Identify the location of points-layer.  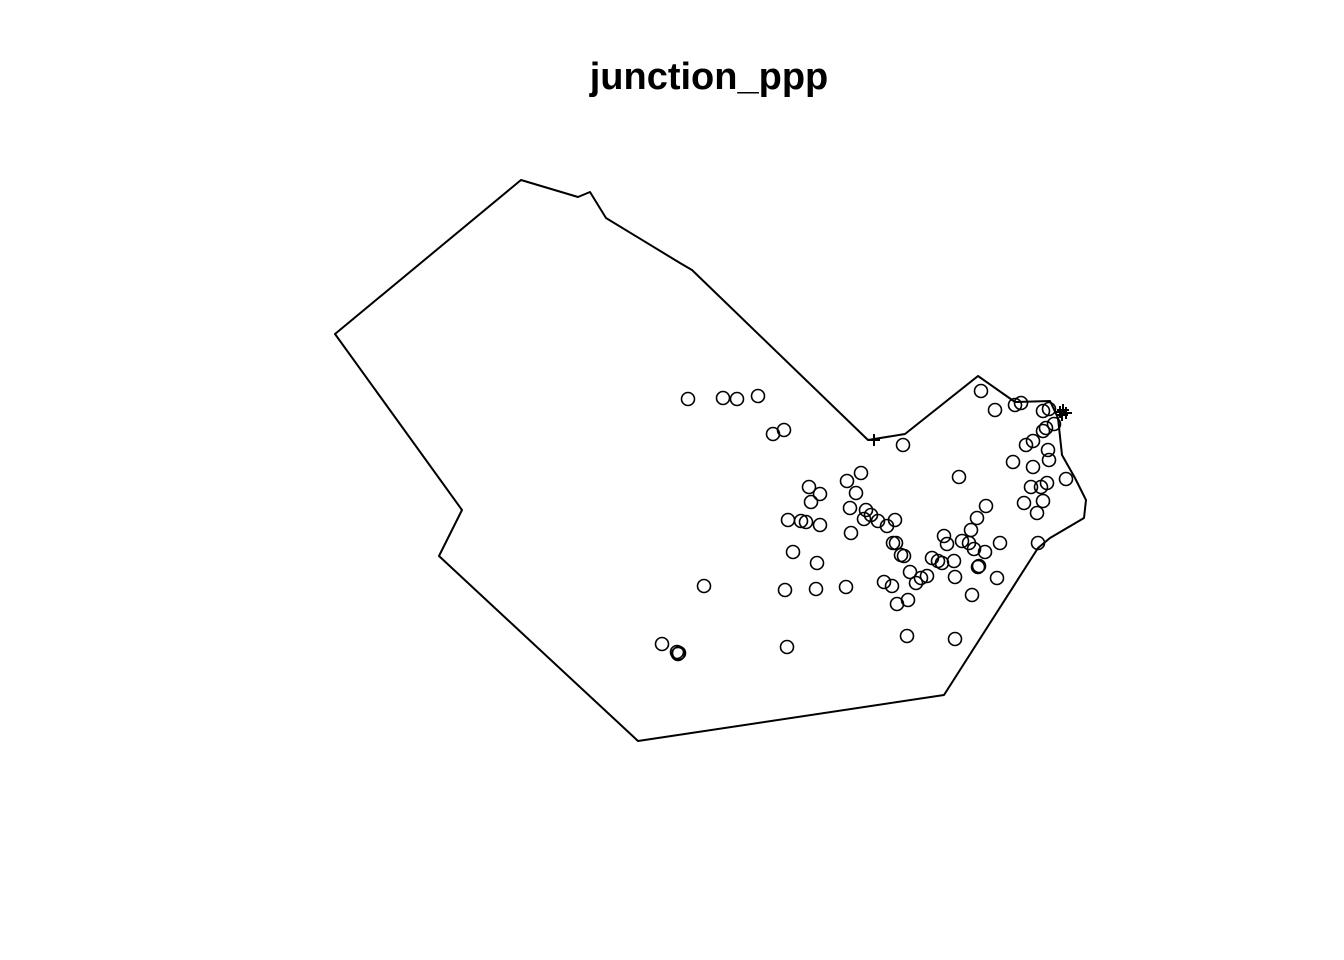
(864, 522).